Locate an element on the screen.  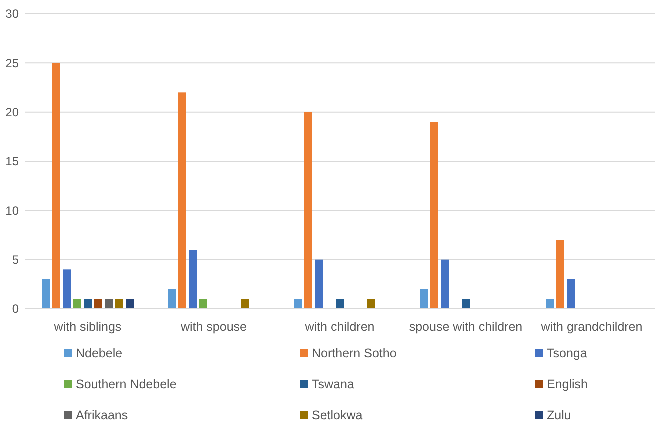
y-tick-label: 5 is located at coordinates (16, 260).